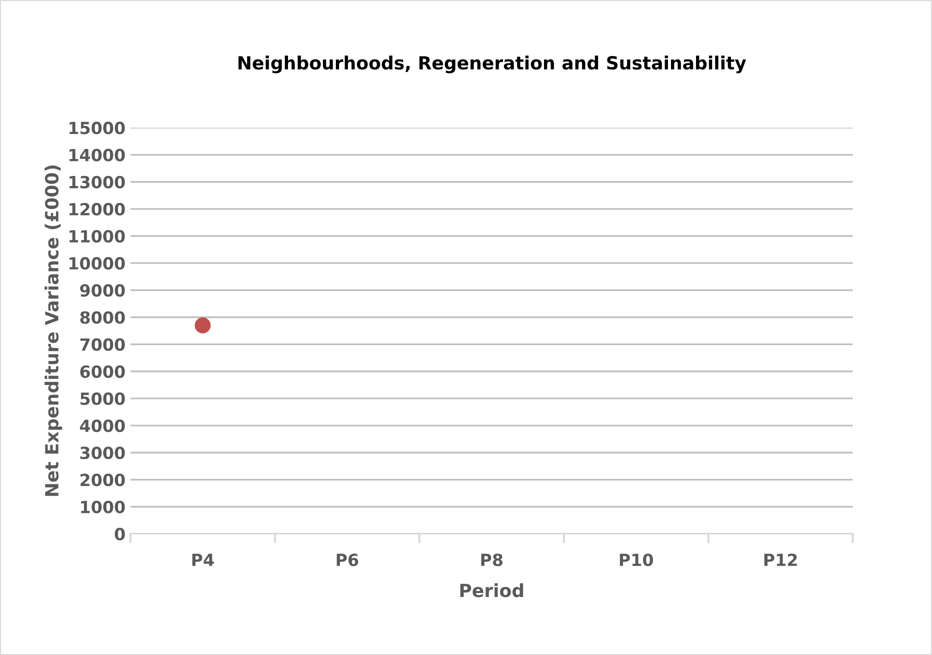  Describe the element at coordinates (102, 453) in the screenshot. I see `y-tick-label: 3000` at that location.